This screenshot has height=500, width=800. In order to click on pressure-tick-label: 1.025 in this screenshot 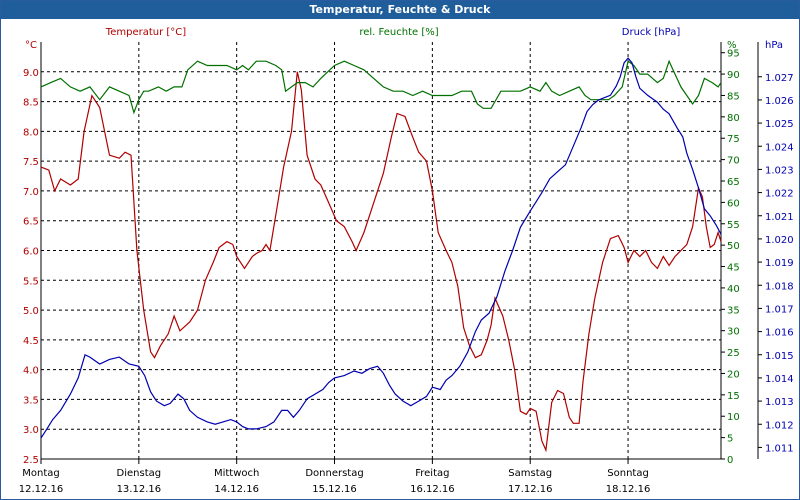, I will do `click(779, 124)`.